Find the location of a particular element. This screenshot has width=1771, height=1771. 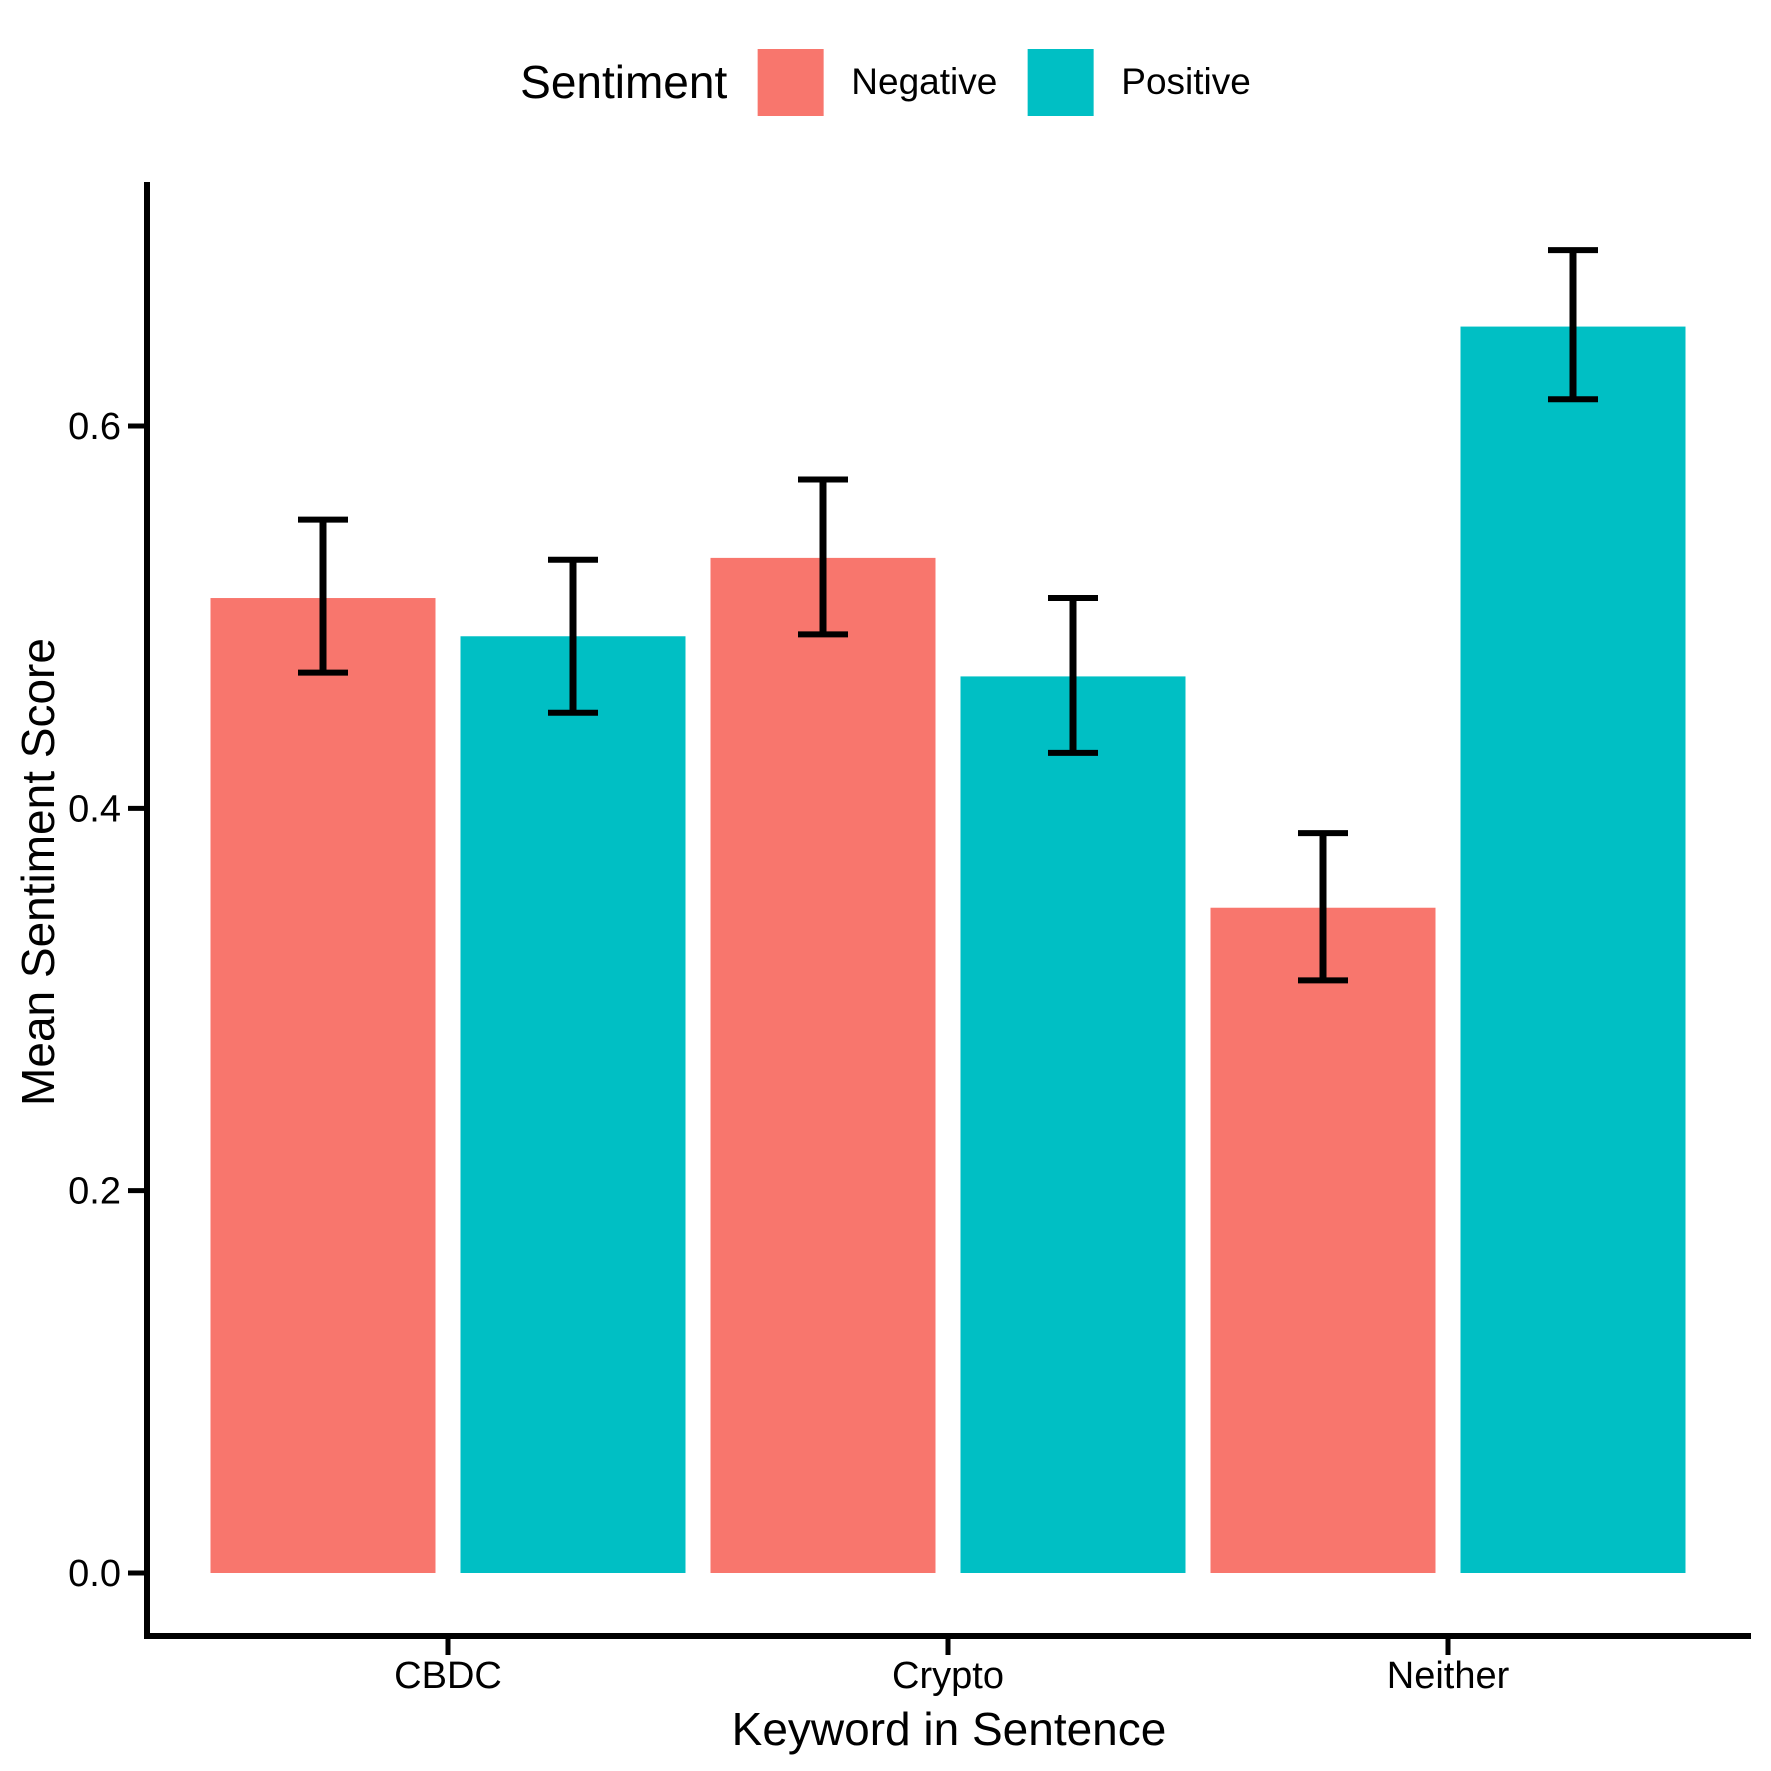

legend-item-negative: Negative is located at coordinates (877, 82).